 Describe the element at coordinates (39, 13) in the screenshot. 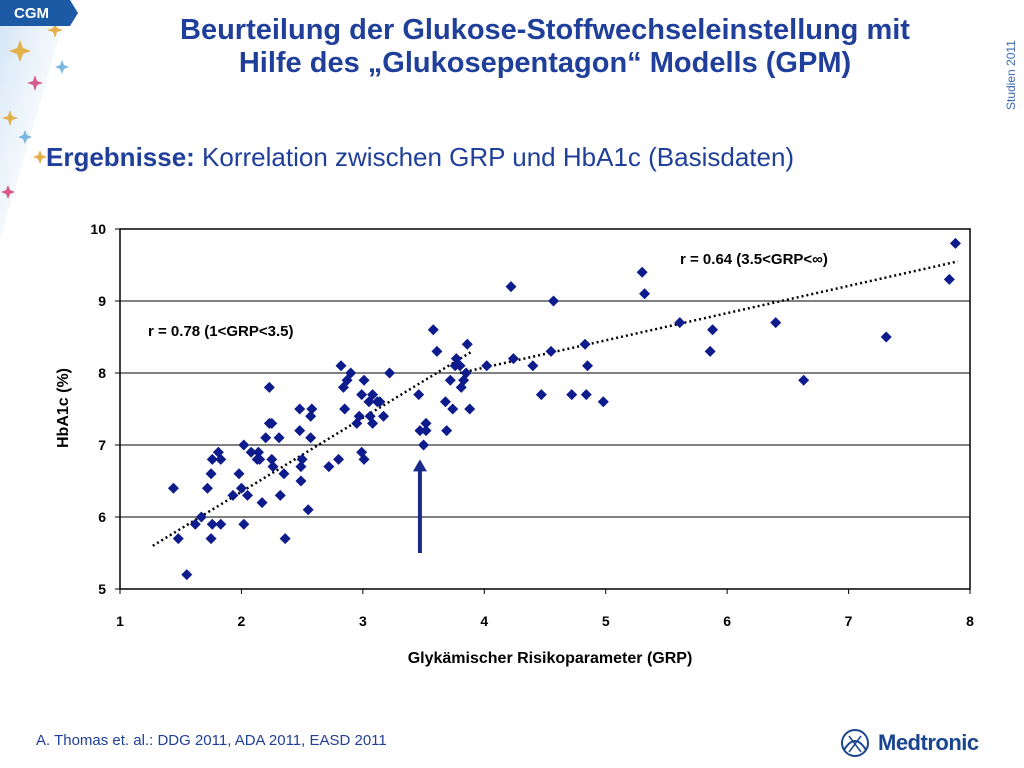

I see `cgm-badge: CGM` at that location.